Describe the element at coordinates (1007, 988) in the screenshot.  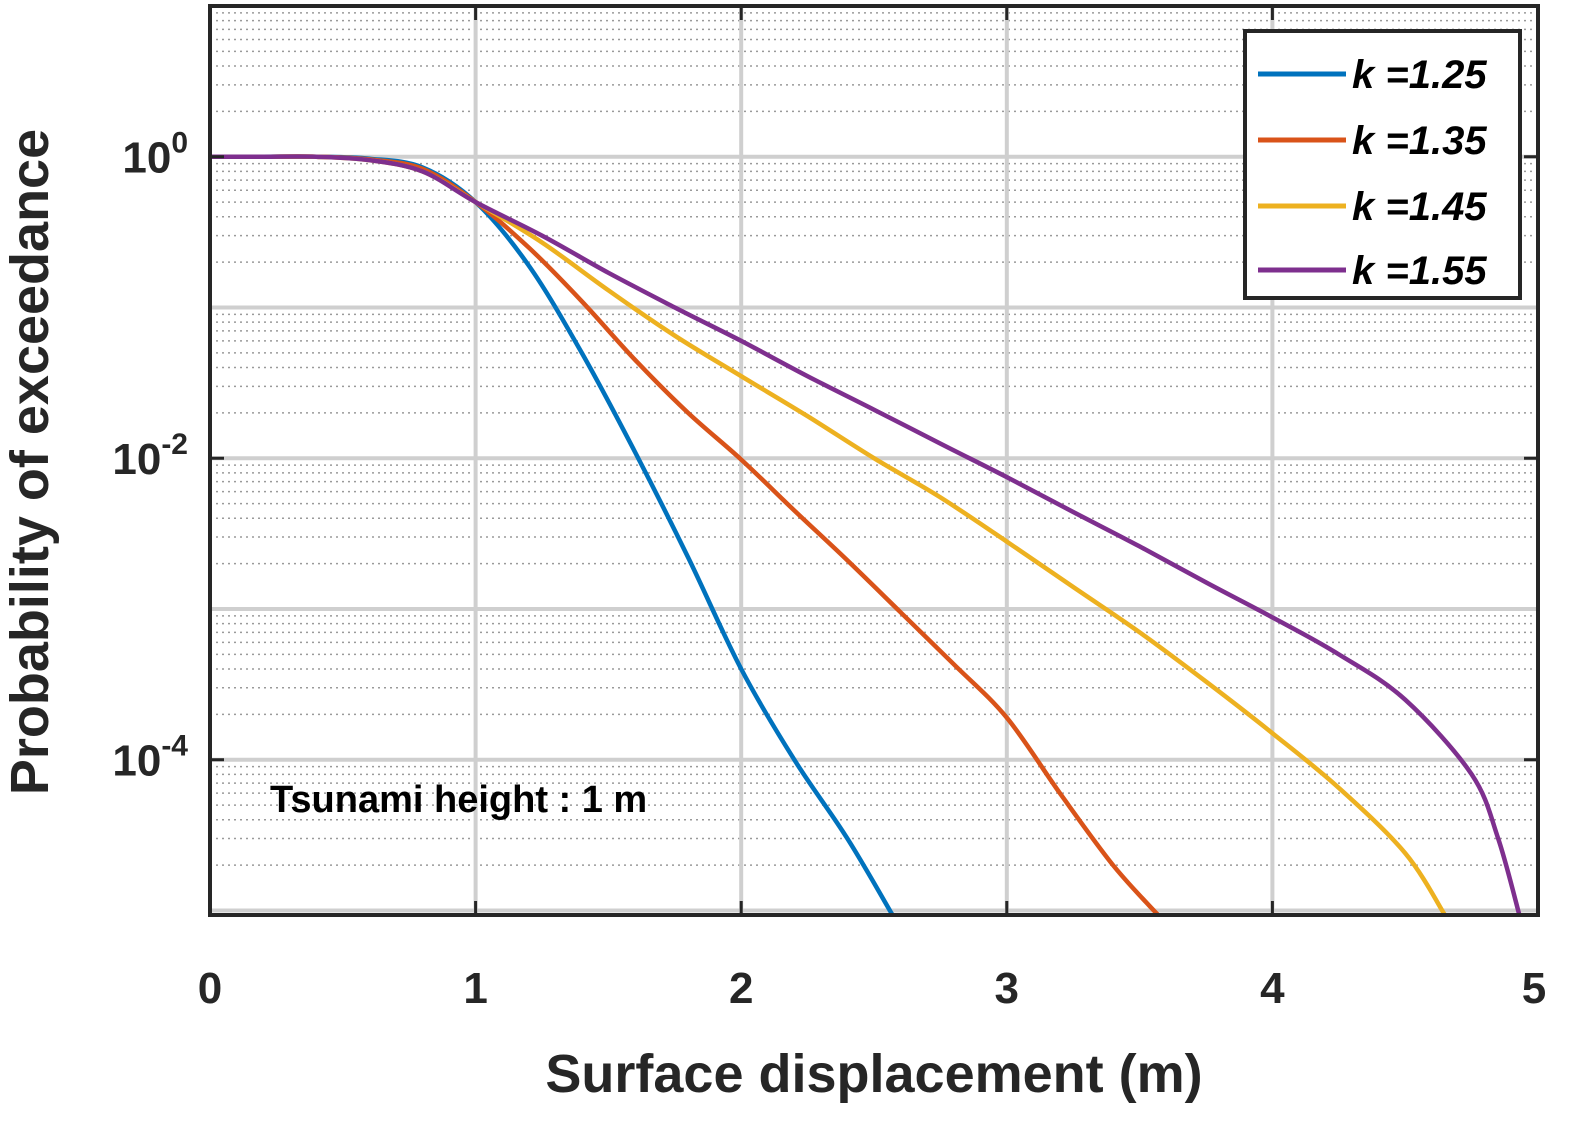
I see `x-tick-label: 3` at that location.